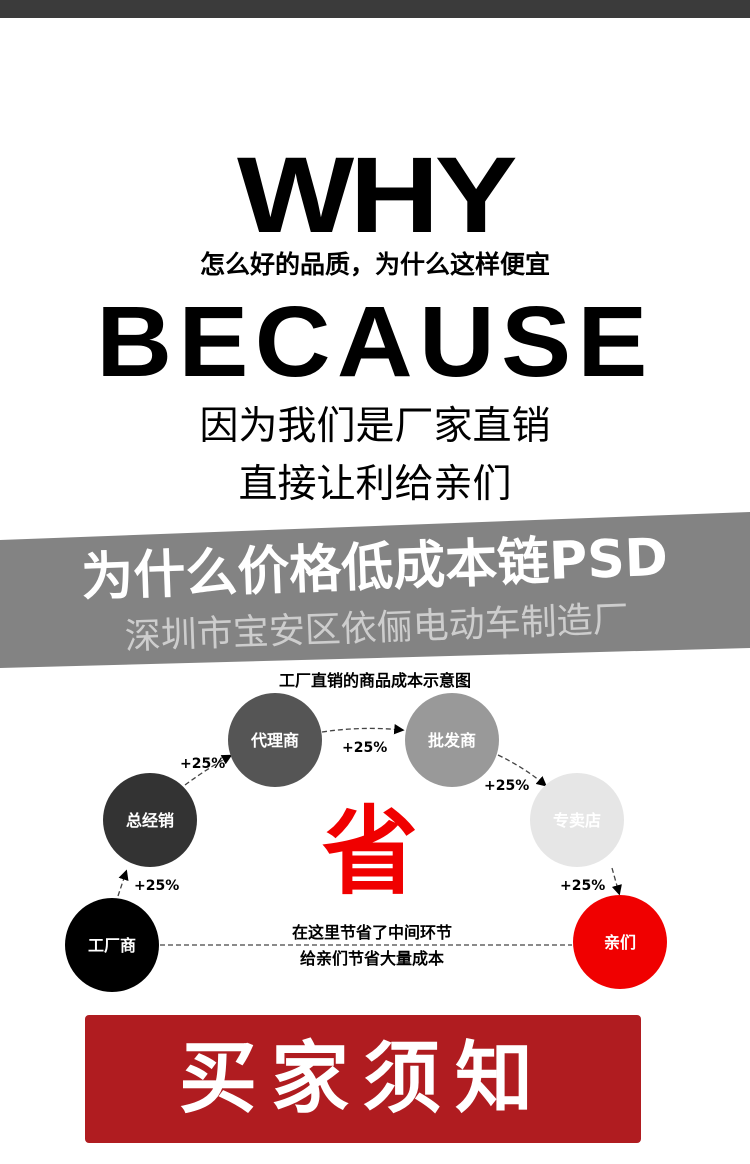 The width and height of the screenshot is (750, 1164). I want to click on node-label: 专卖店, so click(577, 820).